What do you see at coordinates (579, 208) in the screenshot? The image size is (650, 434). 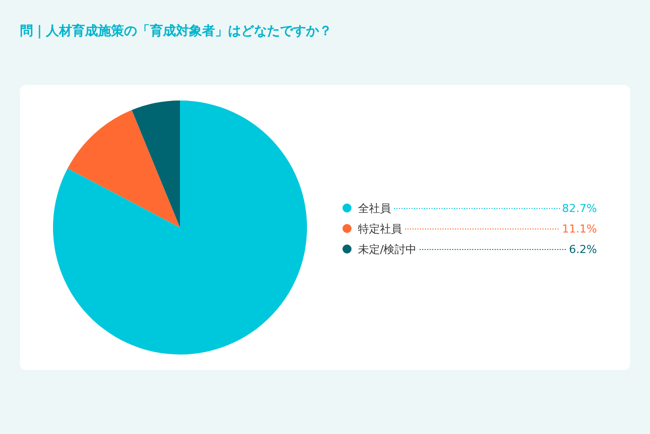 I see `data-label: 82.7%` at bounding box center [579, 208].